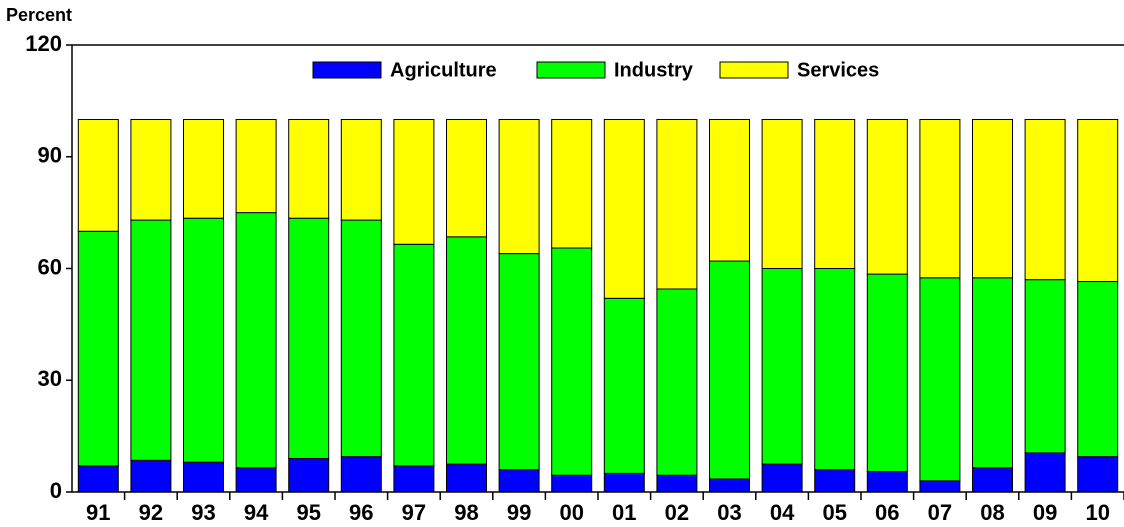 Image resolution: width=1124 pixels, height=527 pixels. What do you see at coordinates (50, 378) in the screenshot?
I see `y-tick-label: 30` at bounding box center [50, 378].